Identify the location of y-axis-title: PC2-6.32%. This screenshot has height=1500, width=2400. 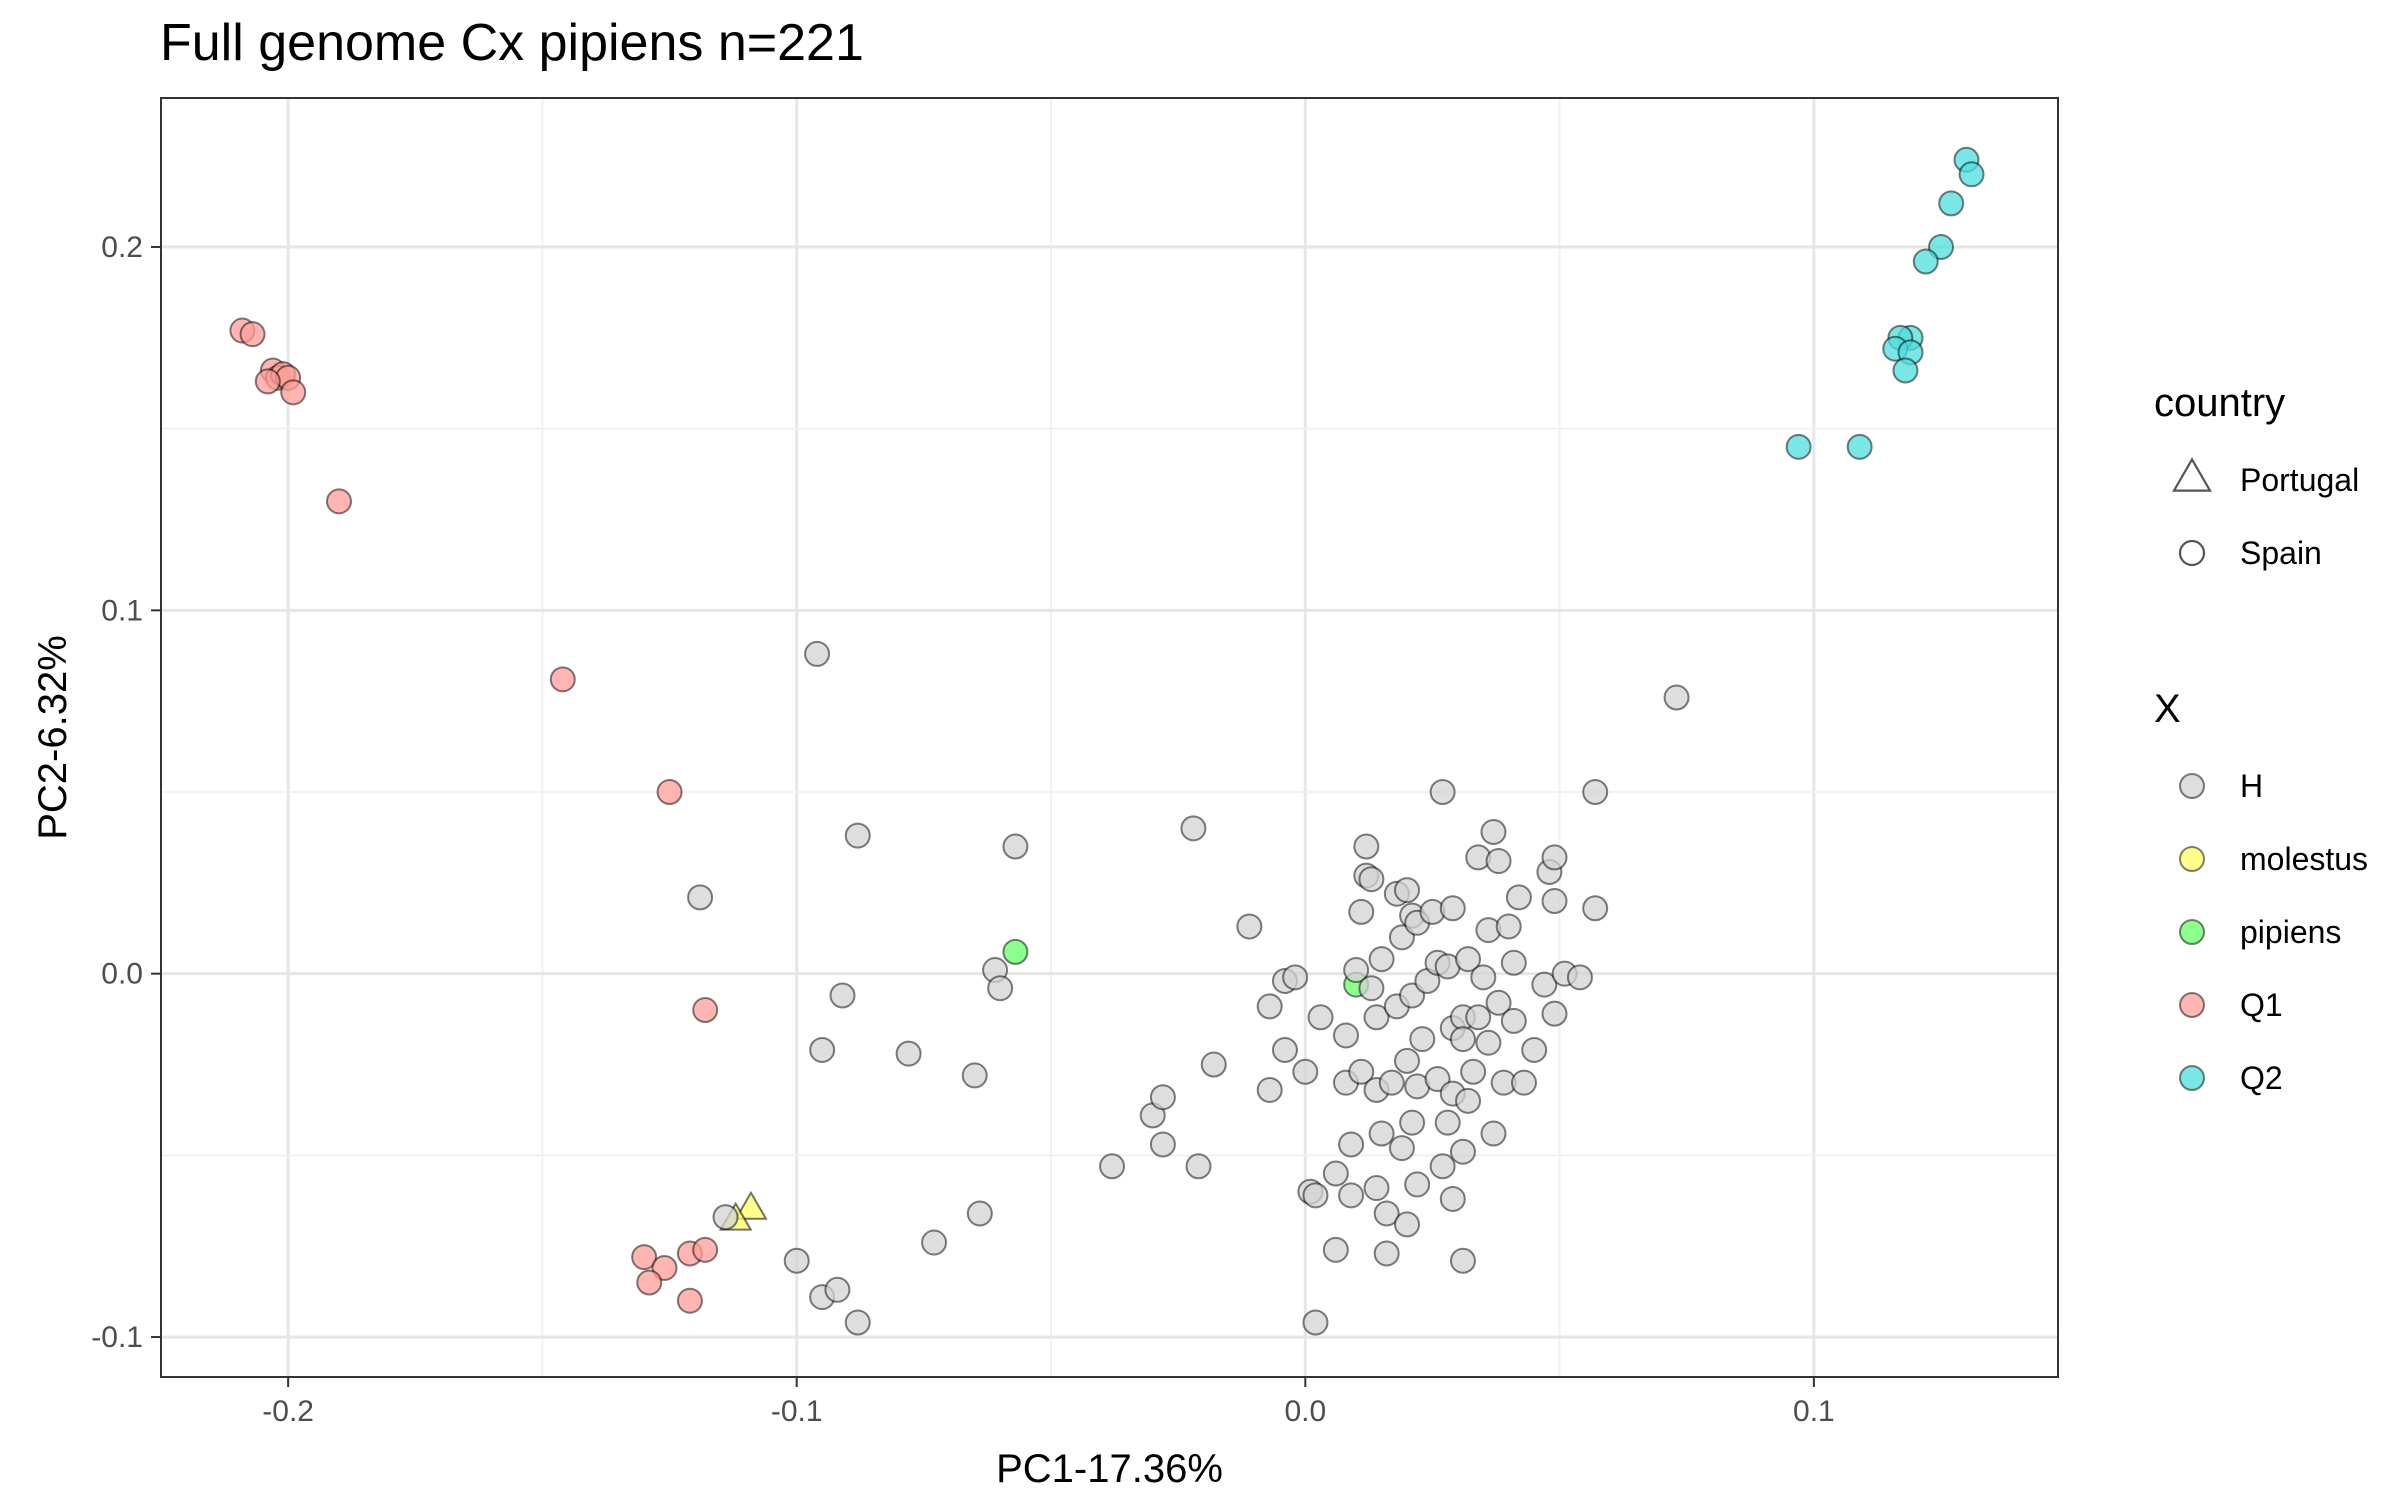
(53, 737).